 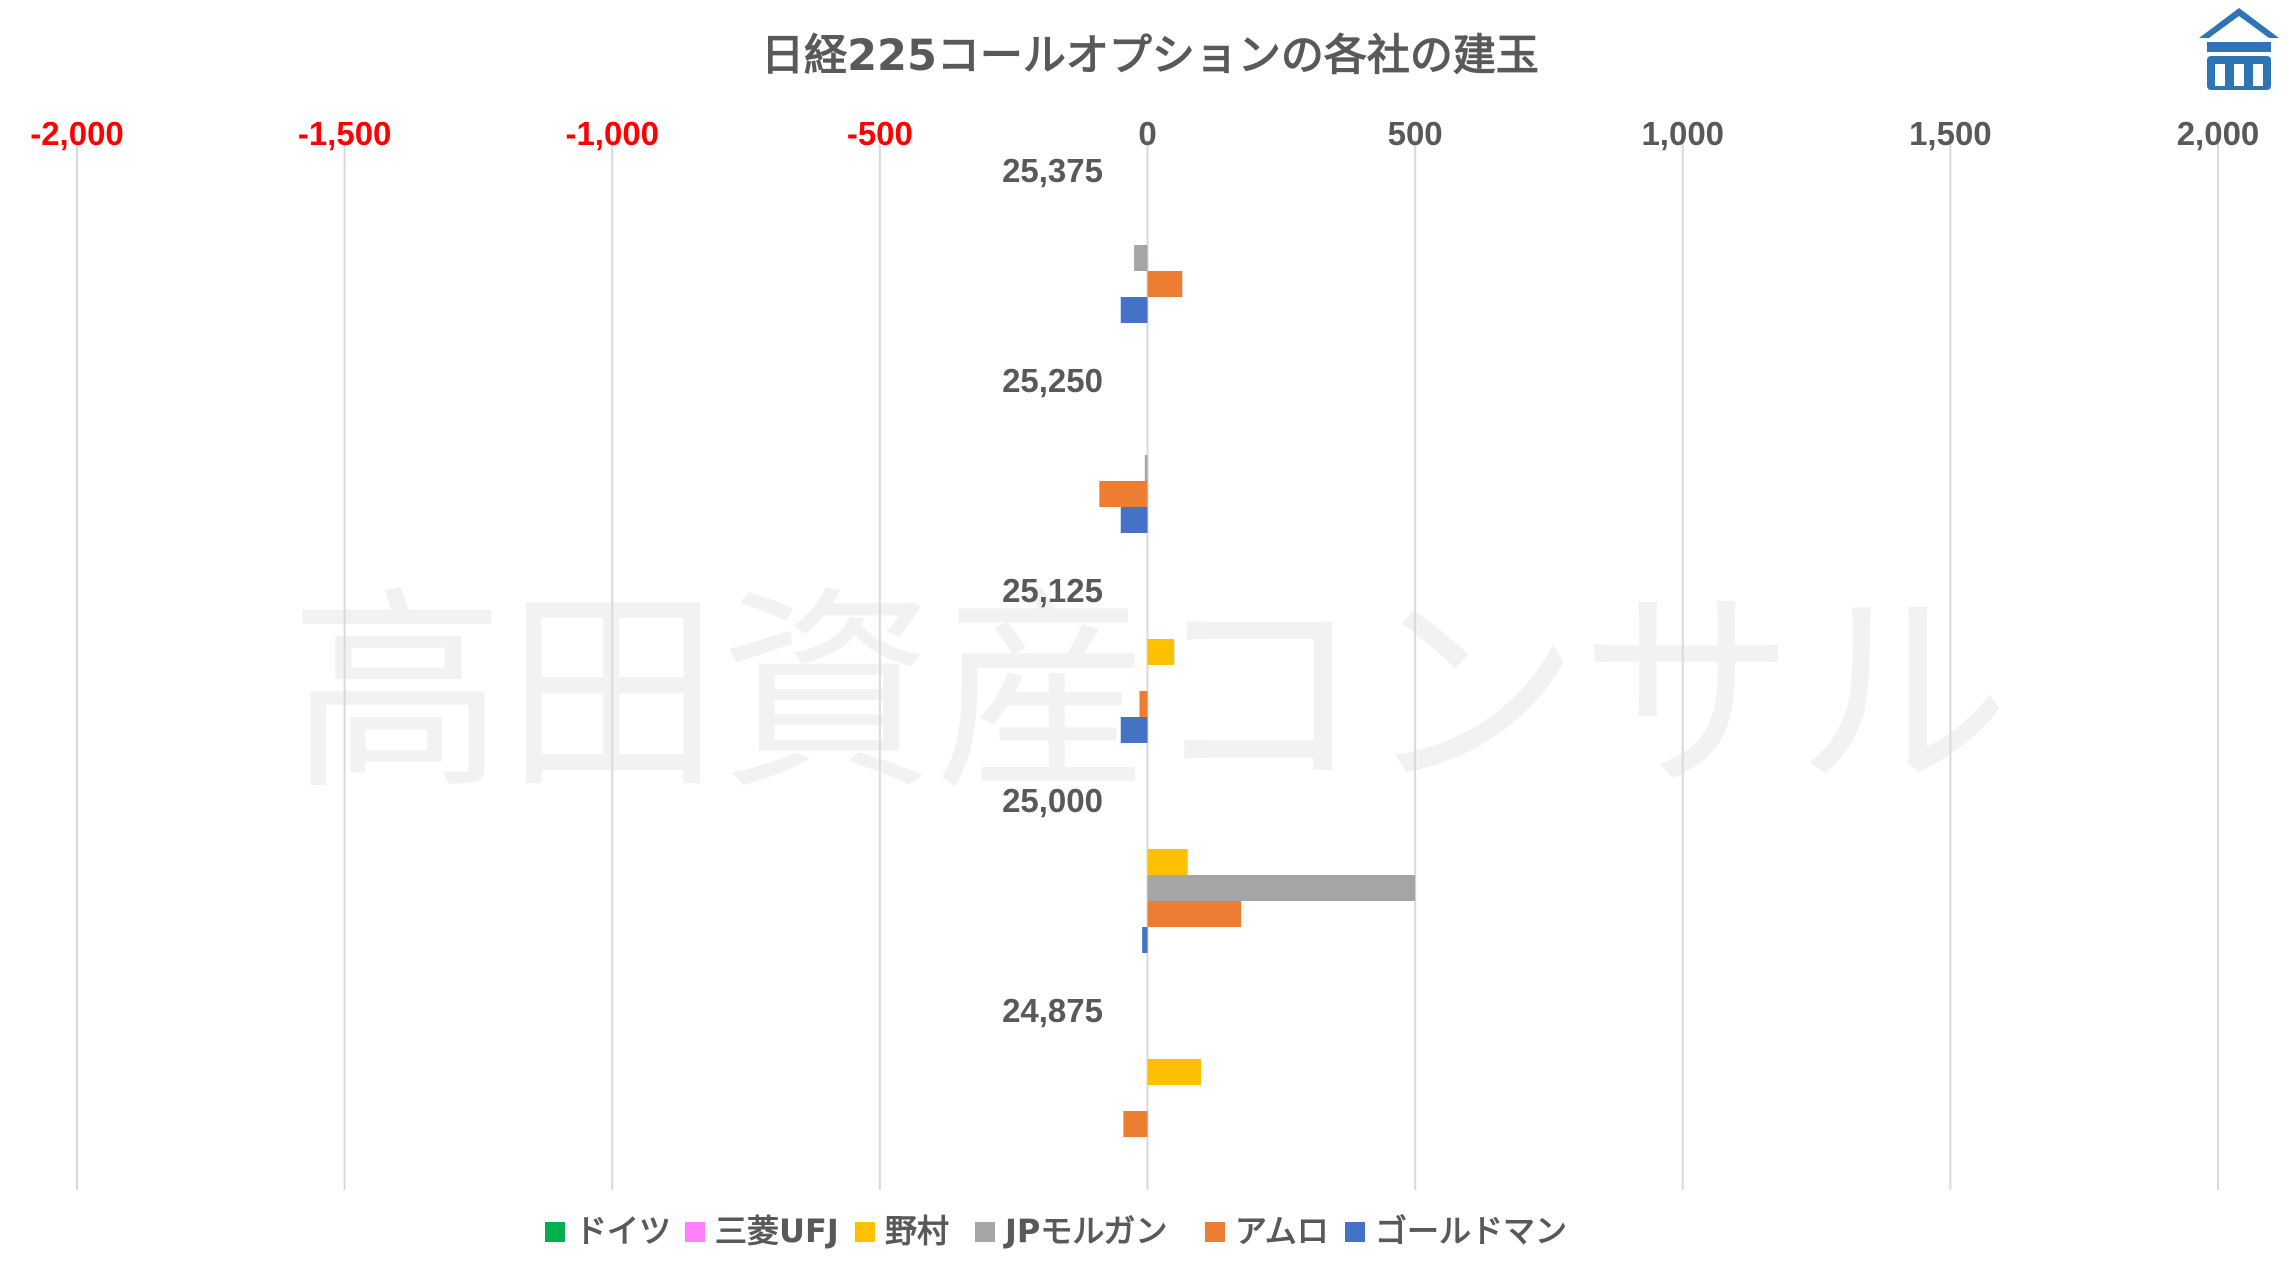 What do you see at coordinates (1150, 56) in the screenshot?
I see `chart-title: 日経225コールオプションの各社の建玉` at bounding box center [1150, 56].